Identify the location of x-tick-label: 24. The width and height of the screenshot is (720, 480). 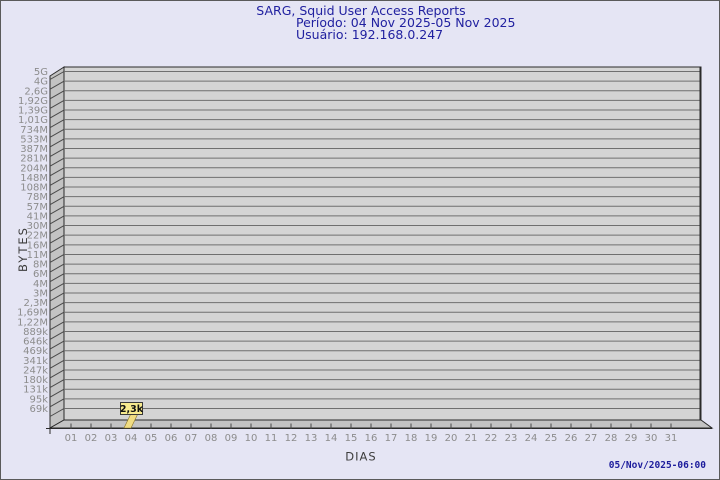
(531, 438).